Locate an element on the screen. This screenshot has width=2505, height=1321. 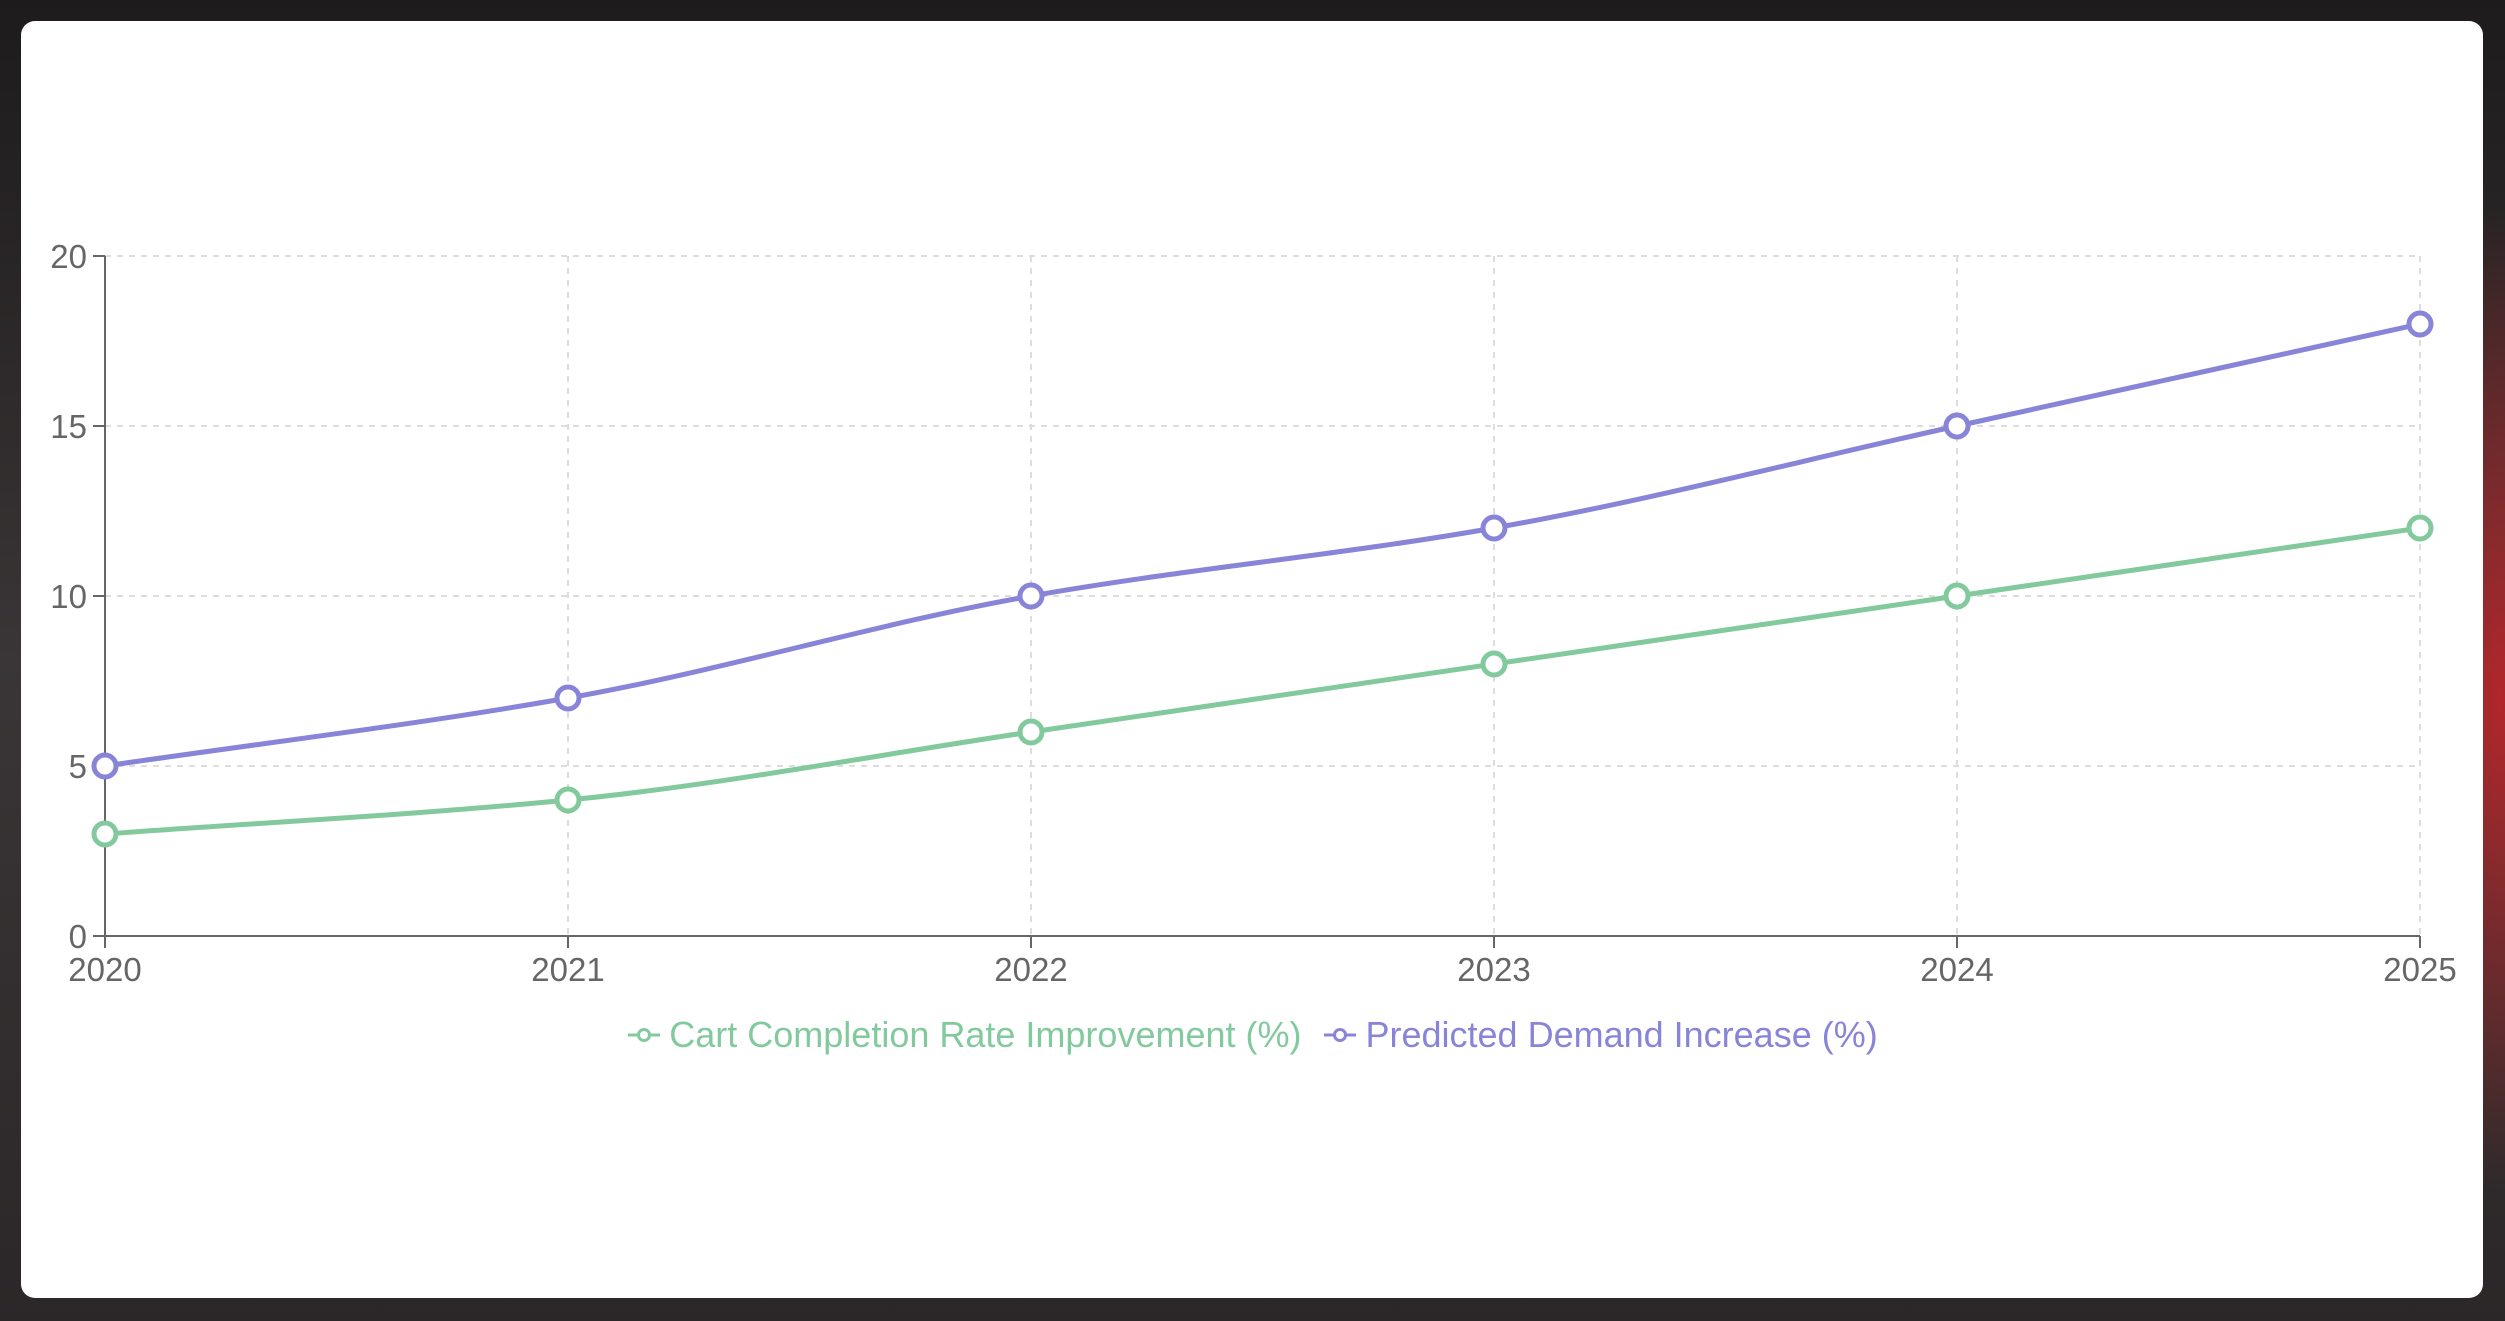
legend-item-cart-completion: Cart Completion Rate Improvement (%) is located at coordinates (964, 1035).